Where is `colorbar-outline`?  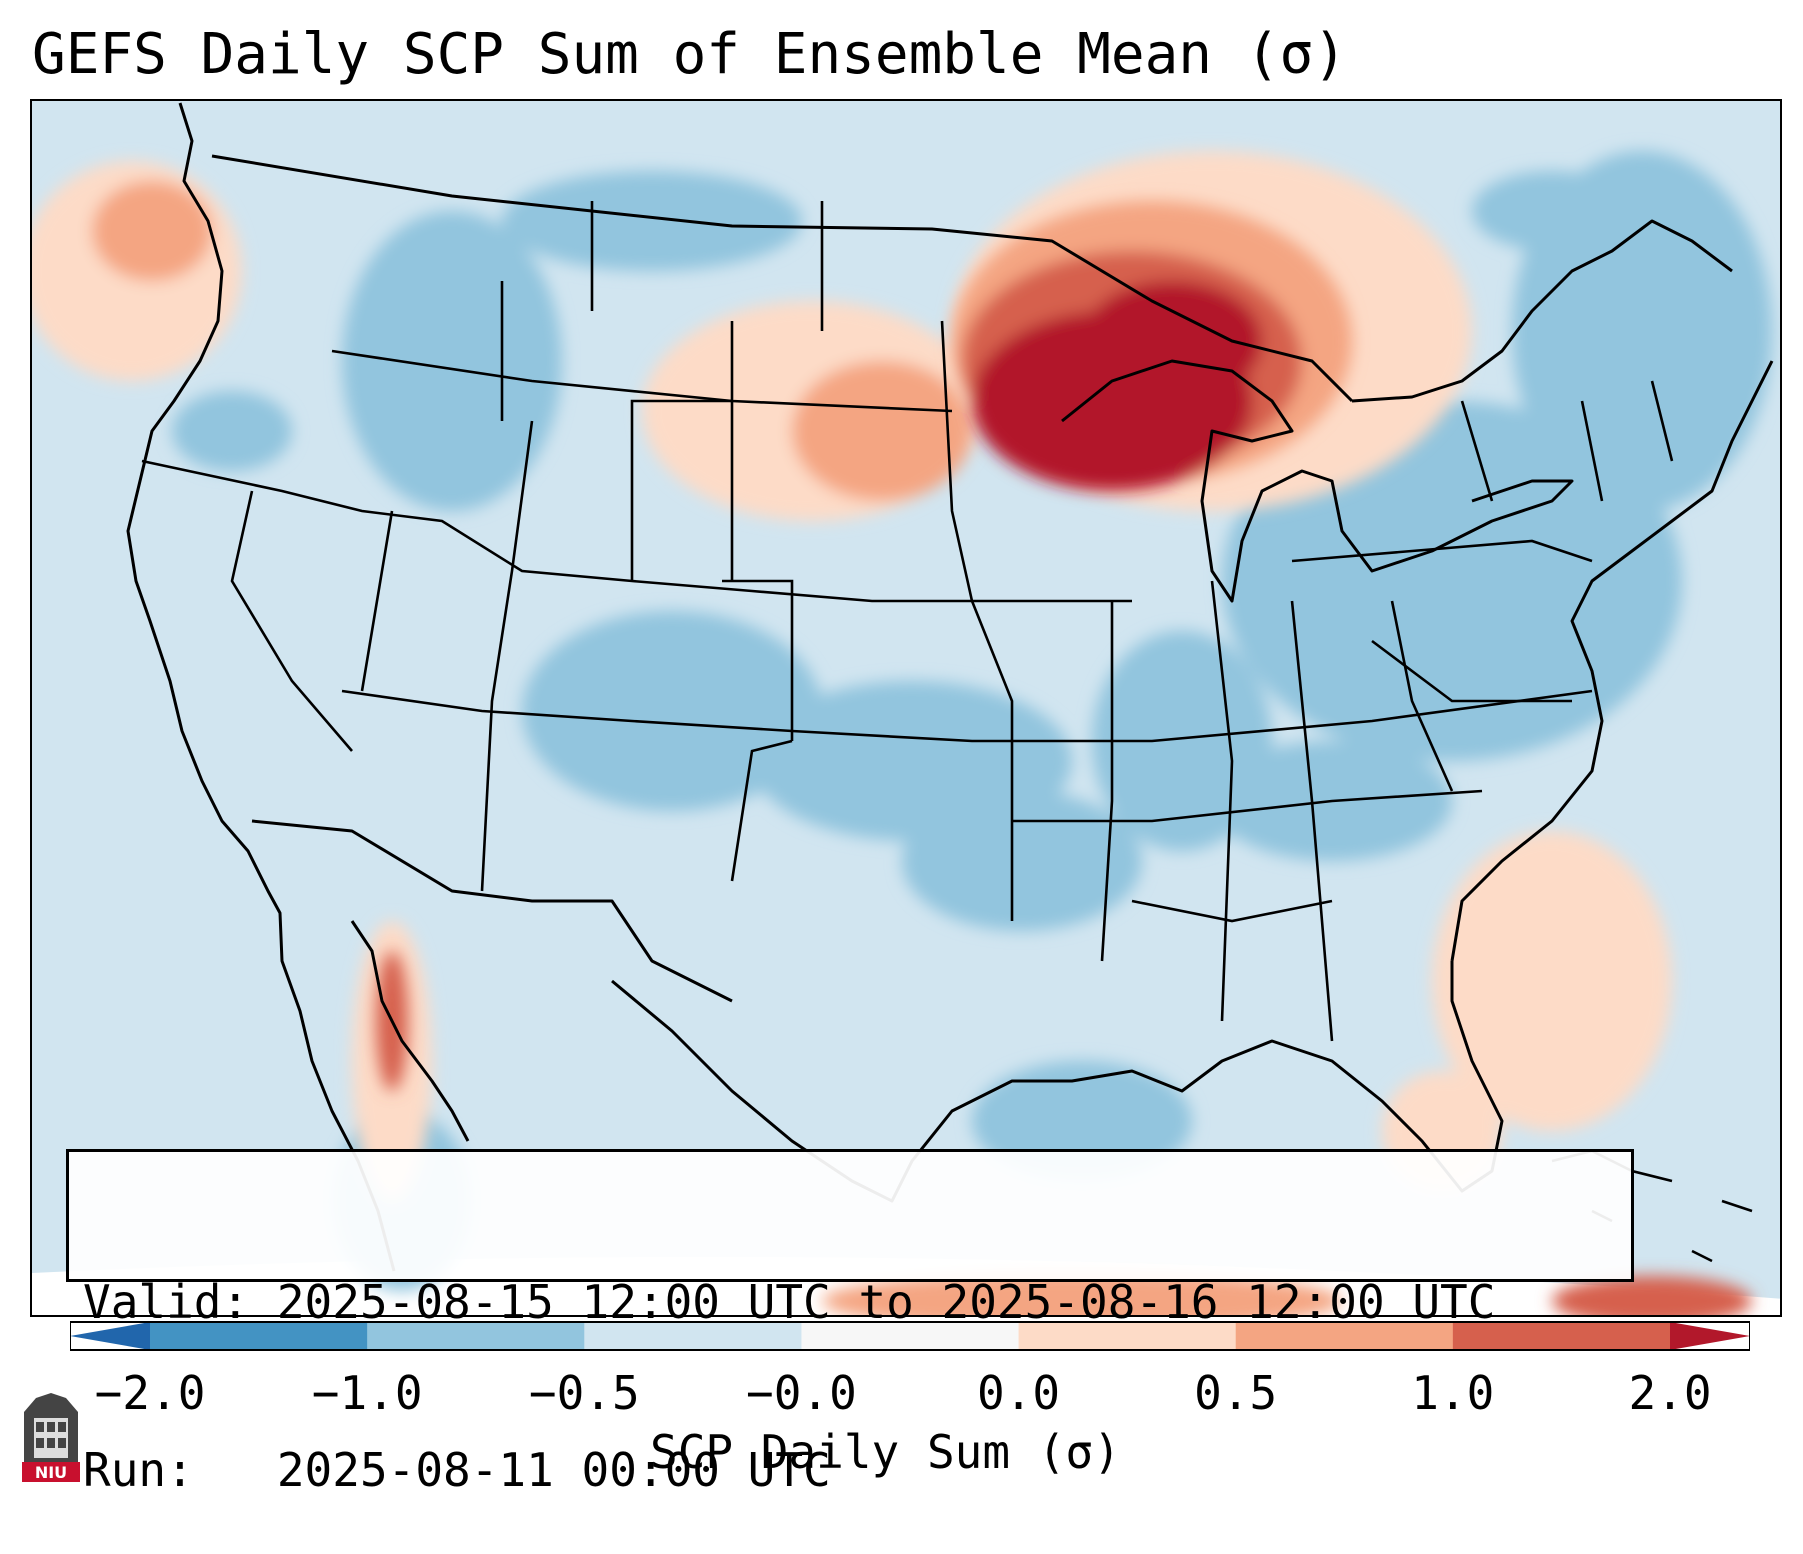 colorbar-outline is located at coordinates (910, 1336).